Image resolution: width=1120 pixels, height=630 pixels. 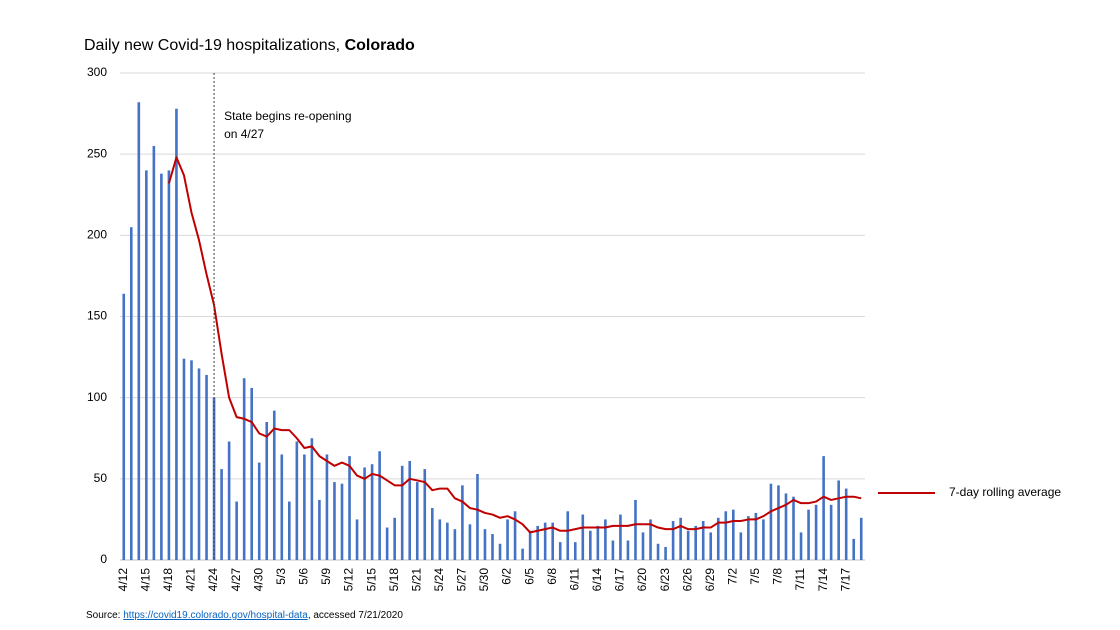 What do you see at coordinates (755, 576) in the screenshot?
I see `x-tick-label: 7/5` at bounding box center [755, 576].